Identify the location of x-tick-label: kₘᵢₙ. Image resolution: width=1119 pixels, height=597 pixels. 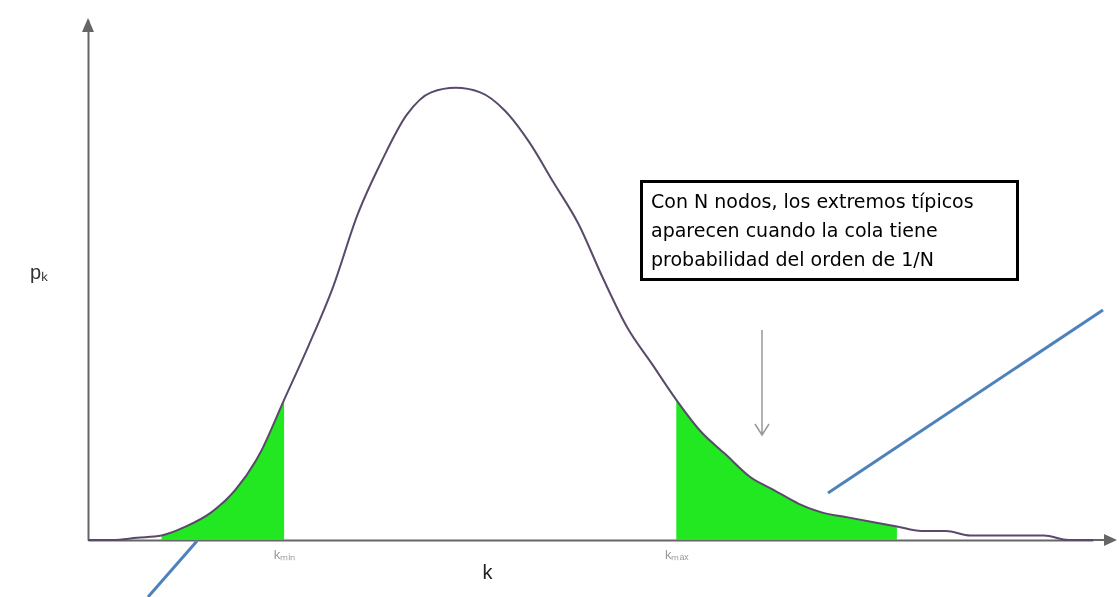
(284, 554).